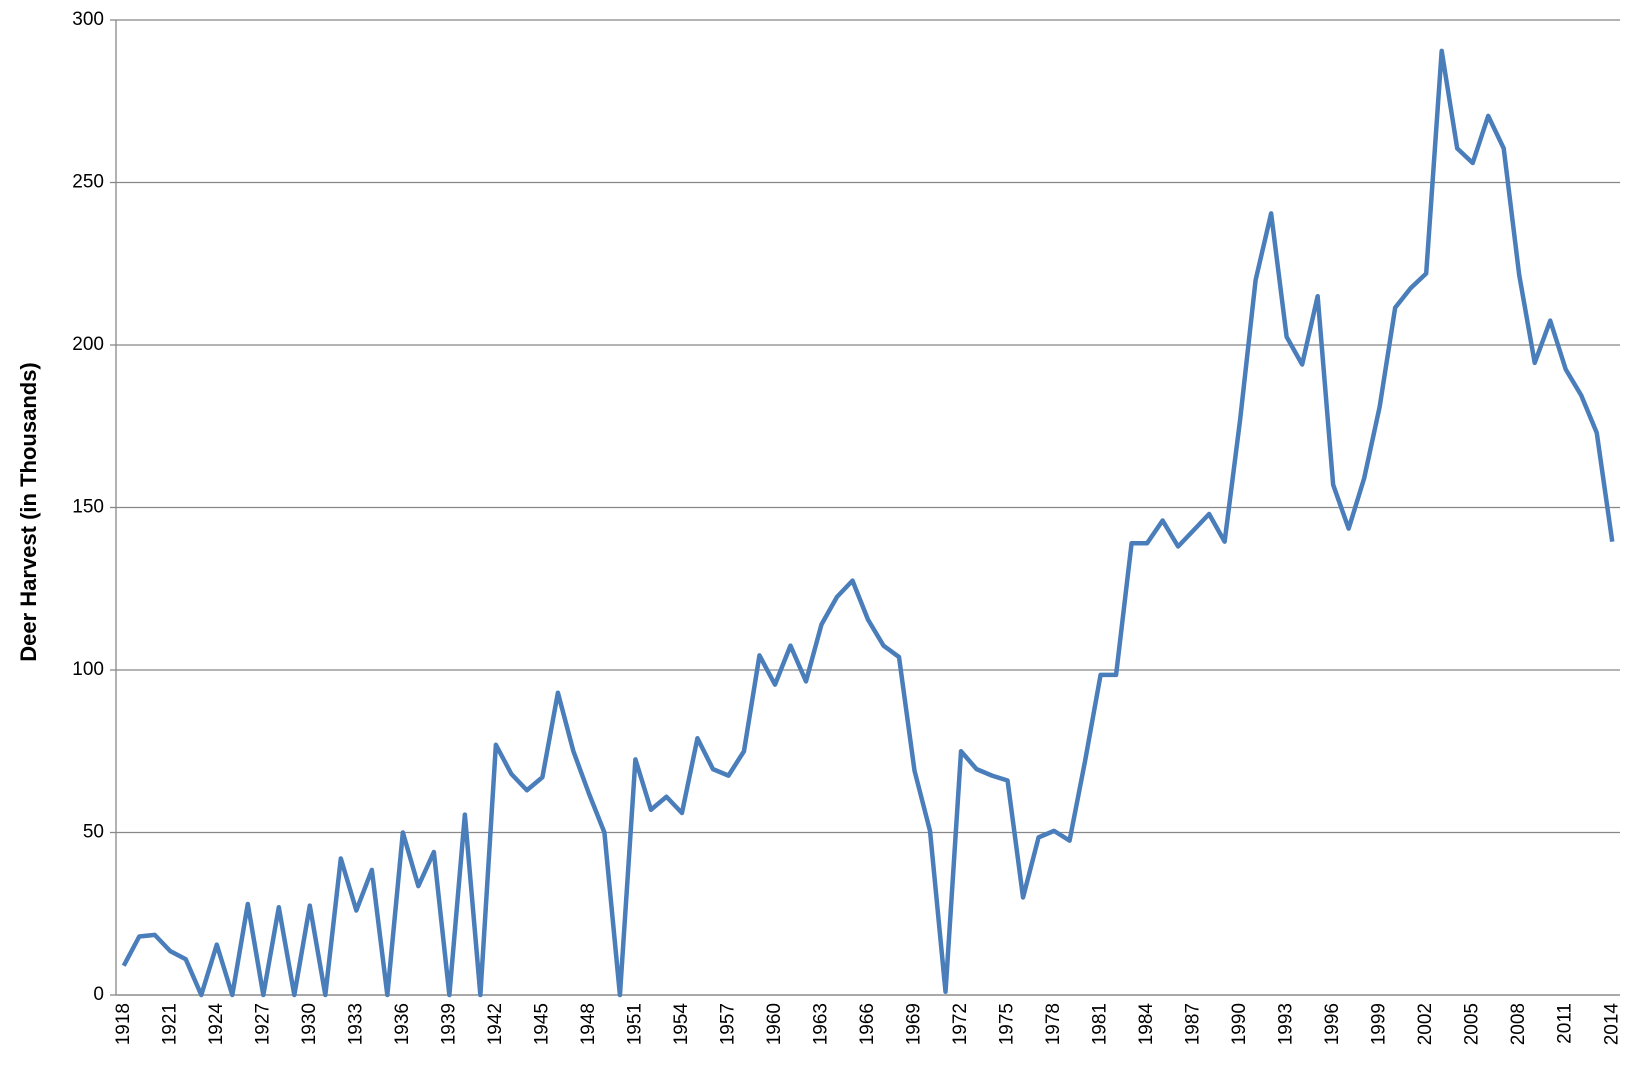  What do you see at coordinates (495, 1024) in the screenshot?
I see `x-tick-label: 1942` at bounding box center [495, 1024].